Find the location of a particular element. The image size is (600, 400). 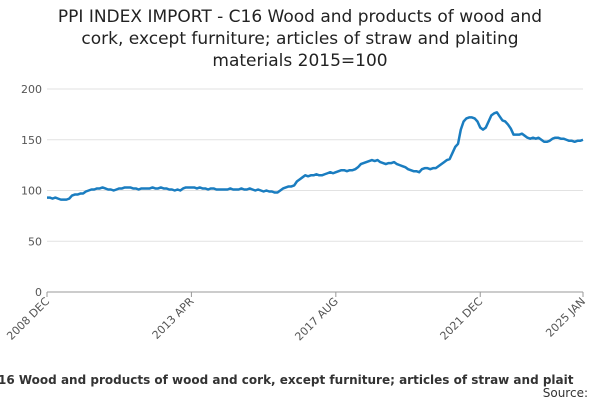

y-tick-label: 150 is located at coordinates (31, 140).